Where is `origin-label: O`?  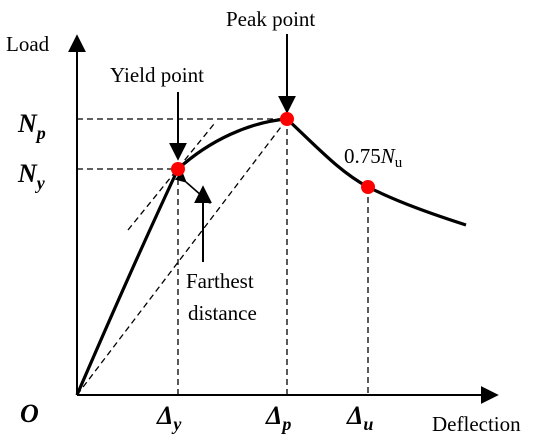 origin-label: O is located at coordinates (29, 413).